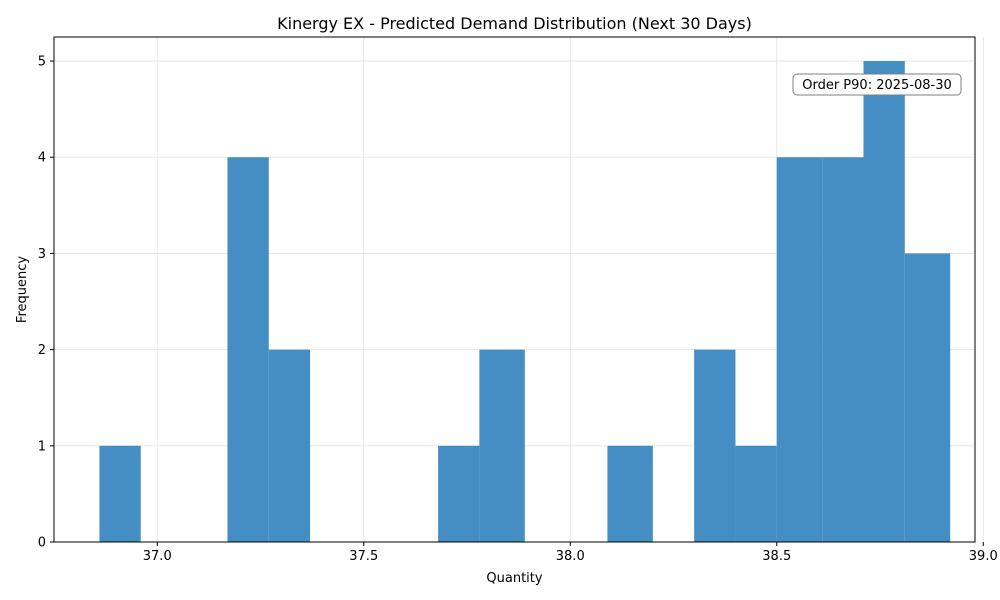  What do you see at coordinates (776, 556) in the screenshot?
I see `x-tick-label: 38.5` at bounding box center [776, 556].